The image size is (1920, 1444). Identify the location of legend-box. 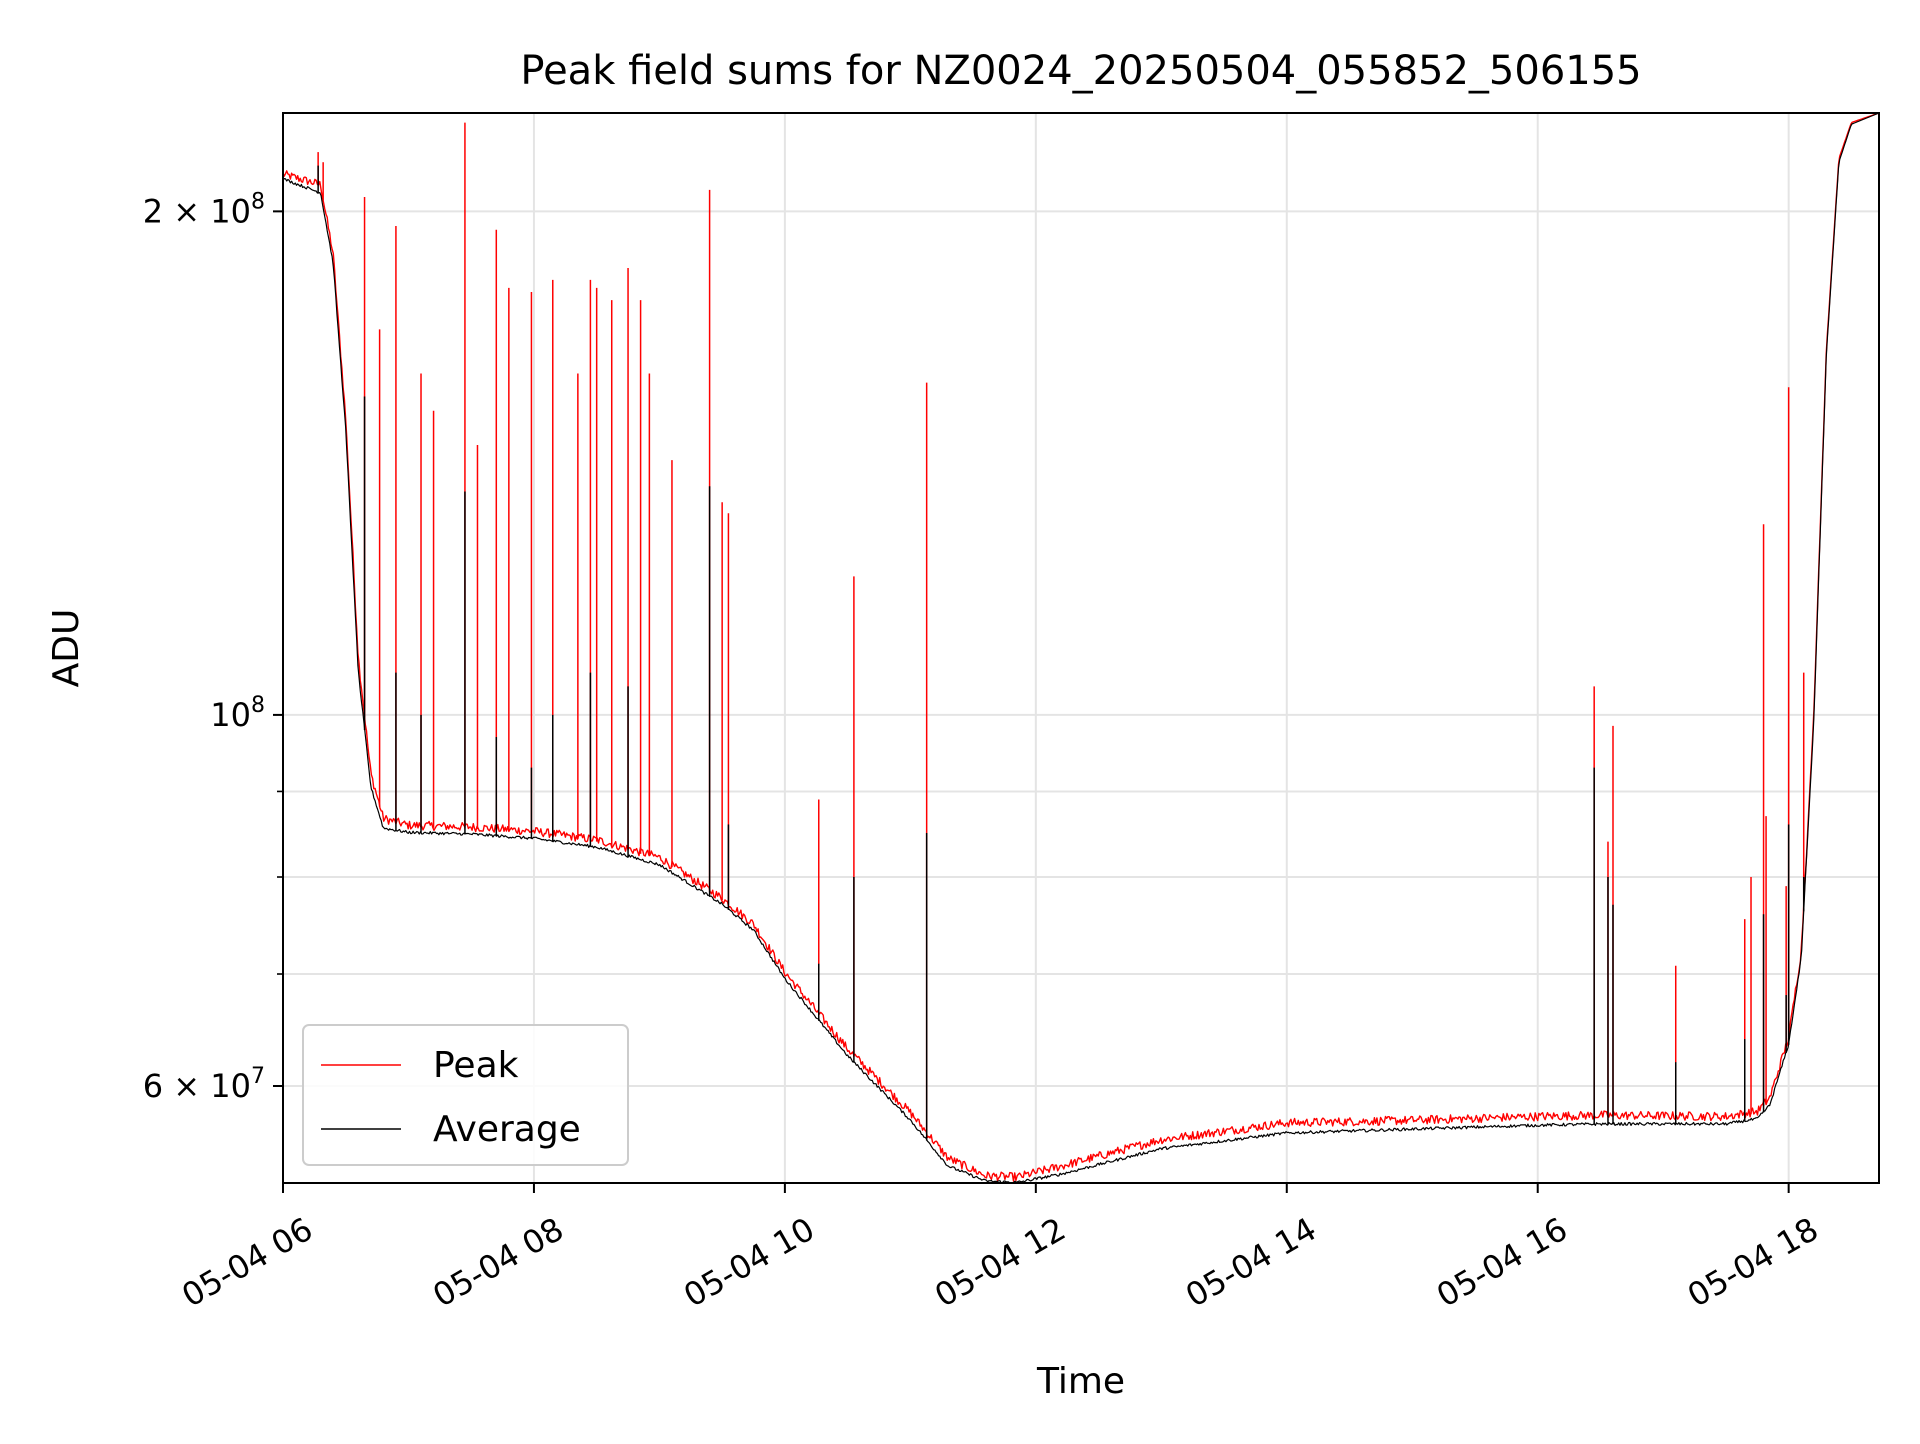
(465, 1095).